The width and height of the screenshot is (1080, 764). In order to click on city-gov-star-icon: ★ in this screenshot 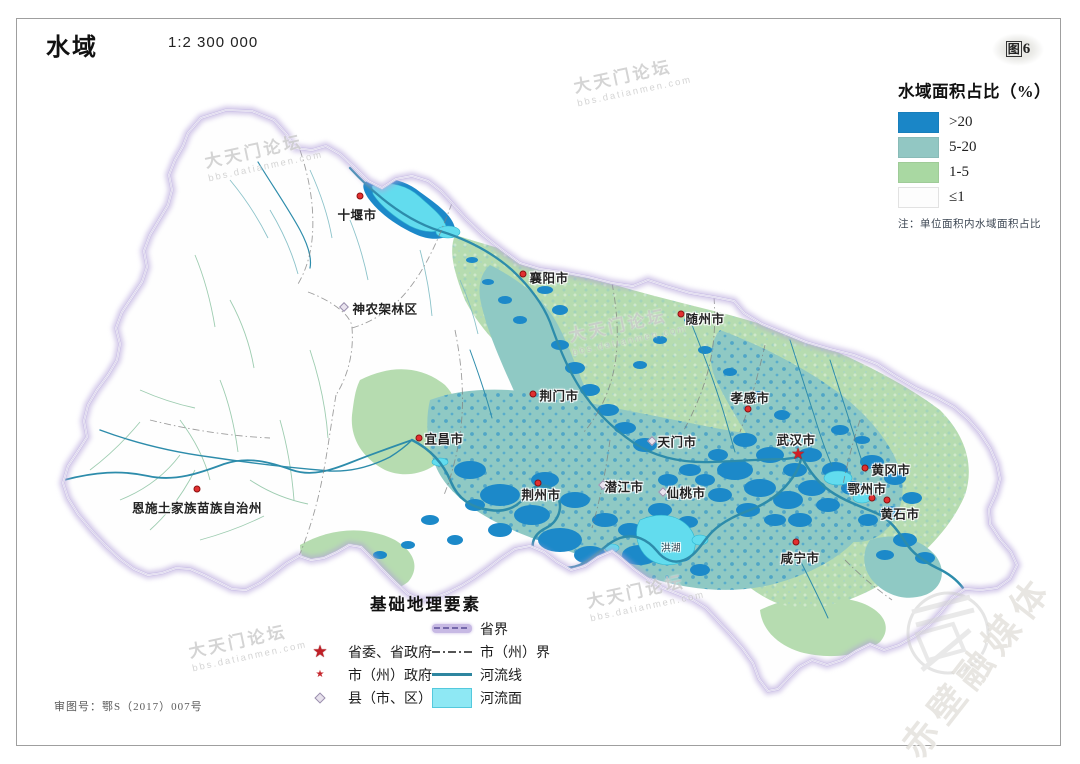, I will do `click(320, 674)`.